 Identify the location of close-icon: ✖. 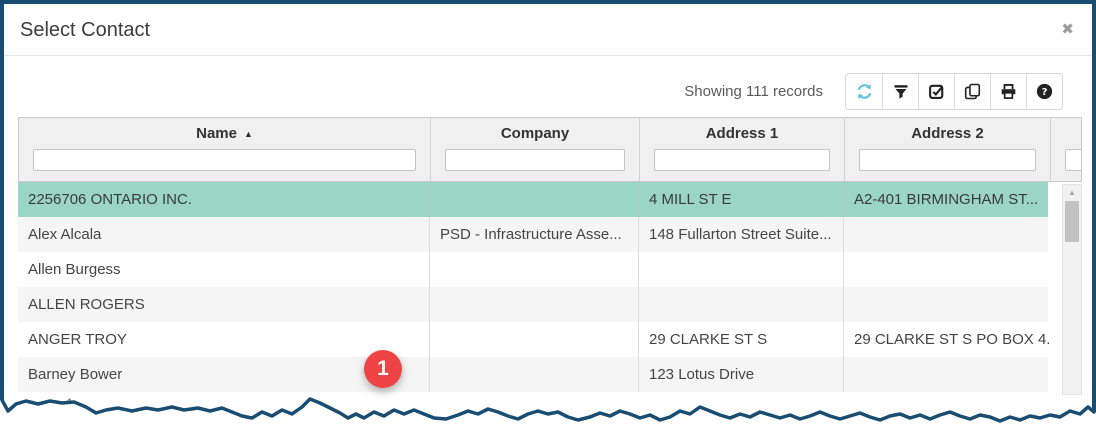
(1067, 29).